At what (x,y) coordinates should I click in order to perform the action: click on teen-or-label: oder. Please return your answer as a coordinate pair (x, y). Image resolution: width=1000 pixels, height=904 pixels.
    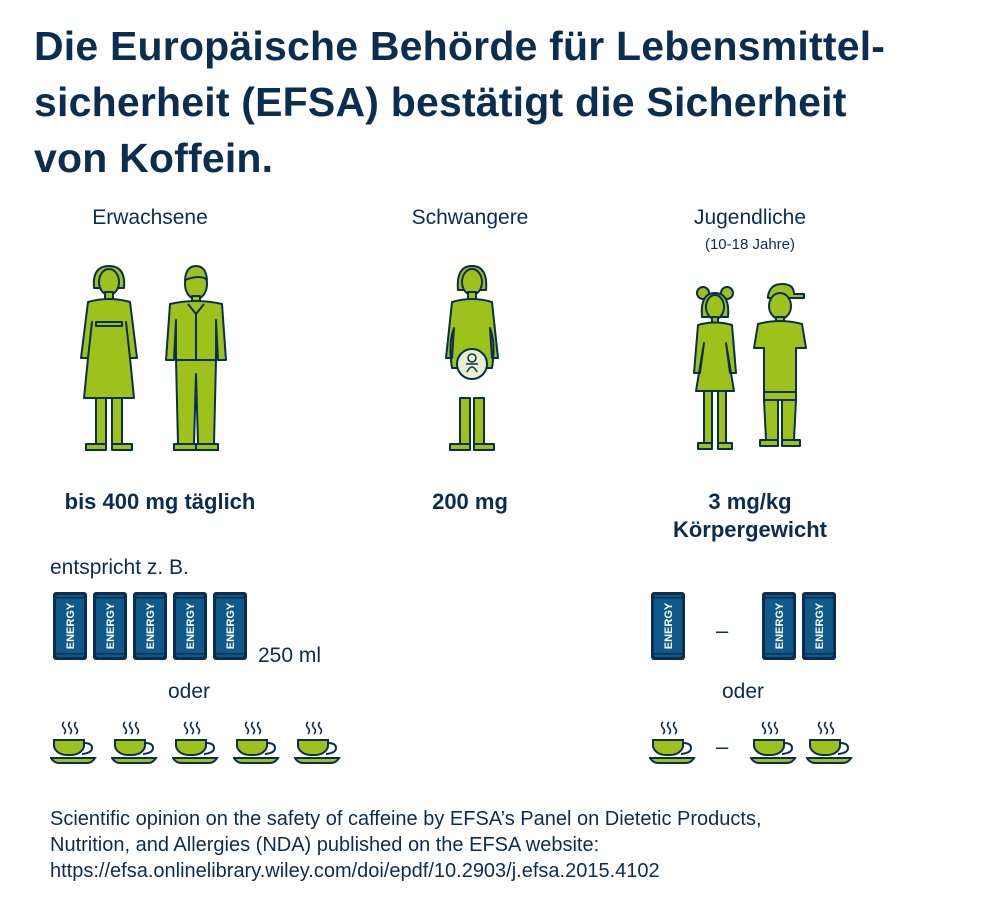
    Looking at the image, I should click on (743, 691).